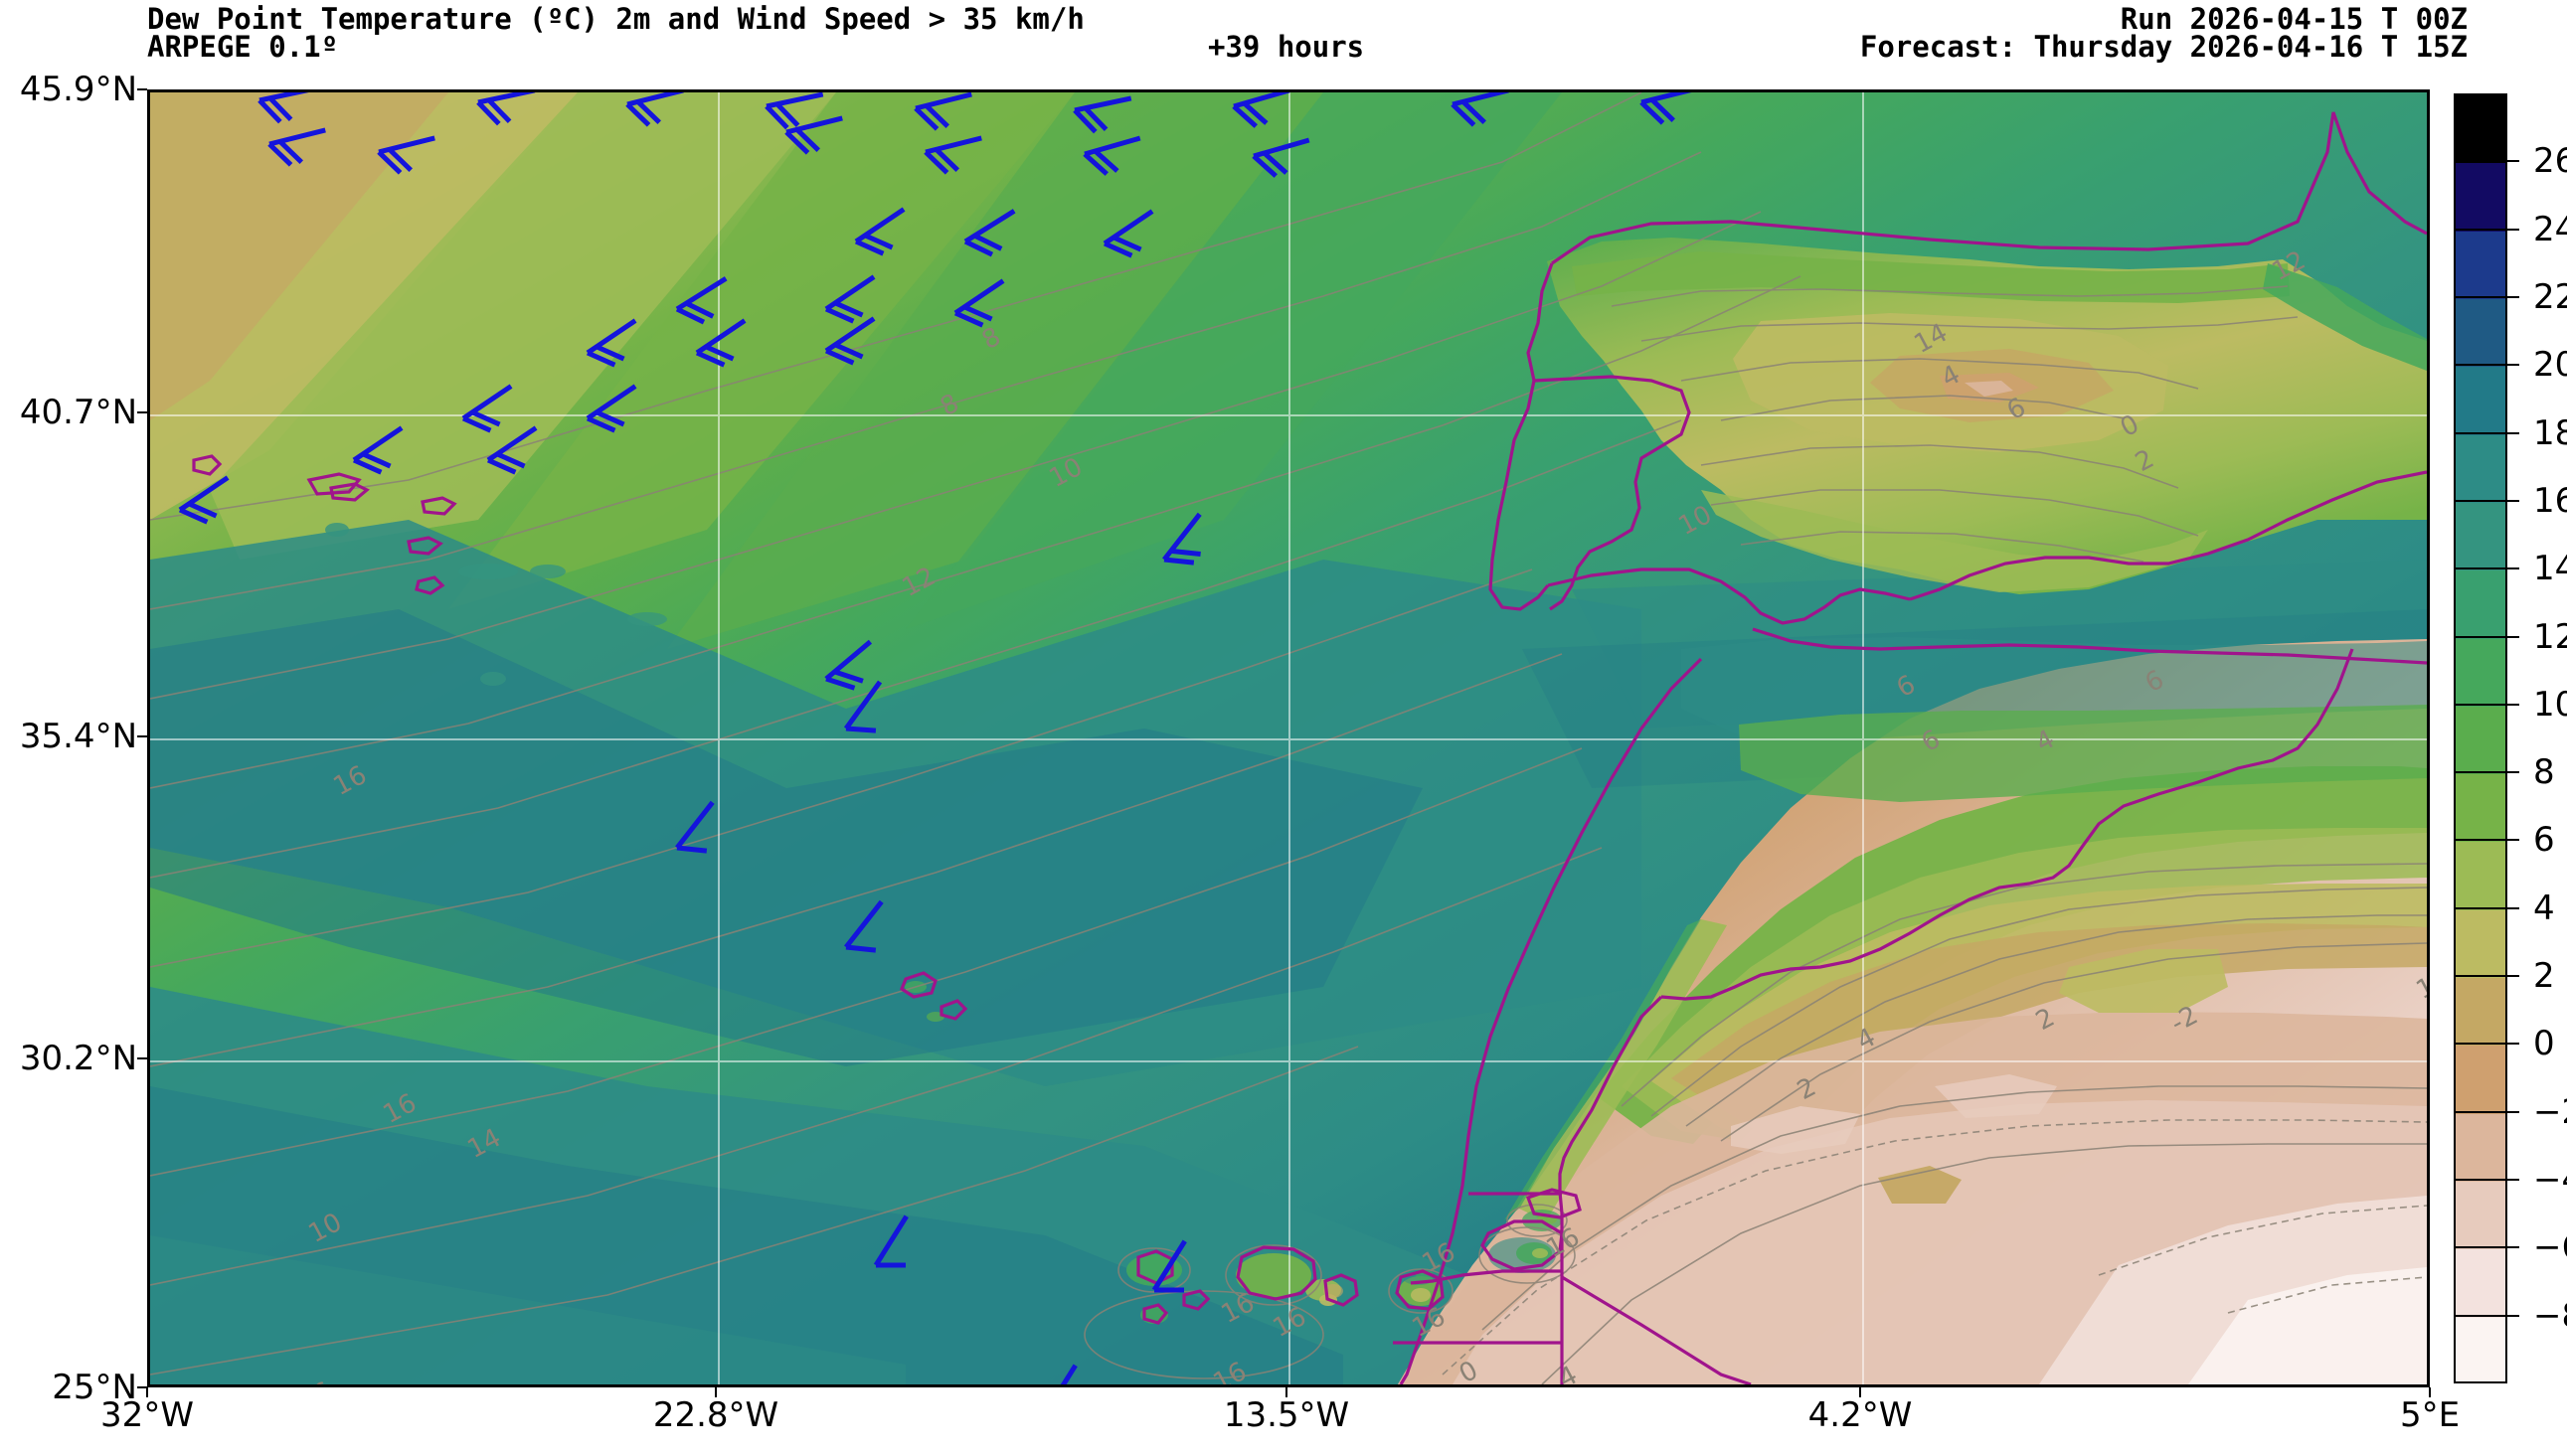 The image size is (2567, 1456). I want to click on colorbar-tick-label-10: 6, so click(2544, 840).